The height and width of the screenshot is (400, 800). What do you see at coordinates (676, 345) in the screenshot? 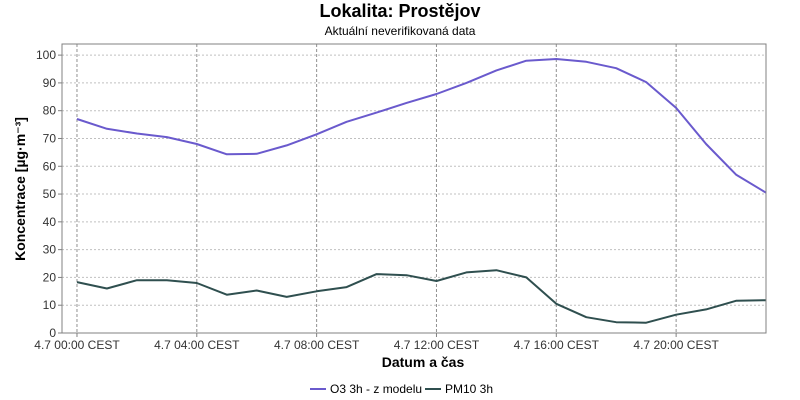
I see `x-tick-label: 4.7 20:00 CEST` at bounding box center [676, 345].